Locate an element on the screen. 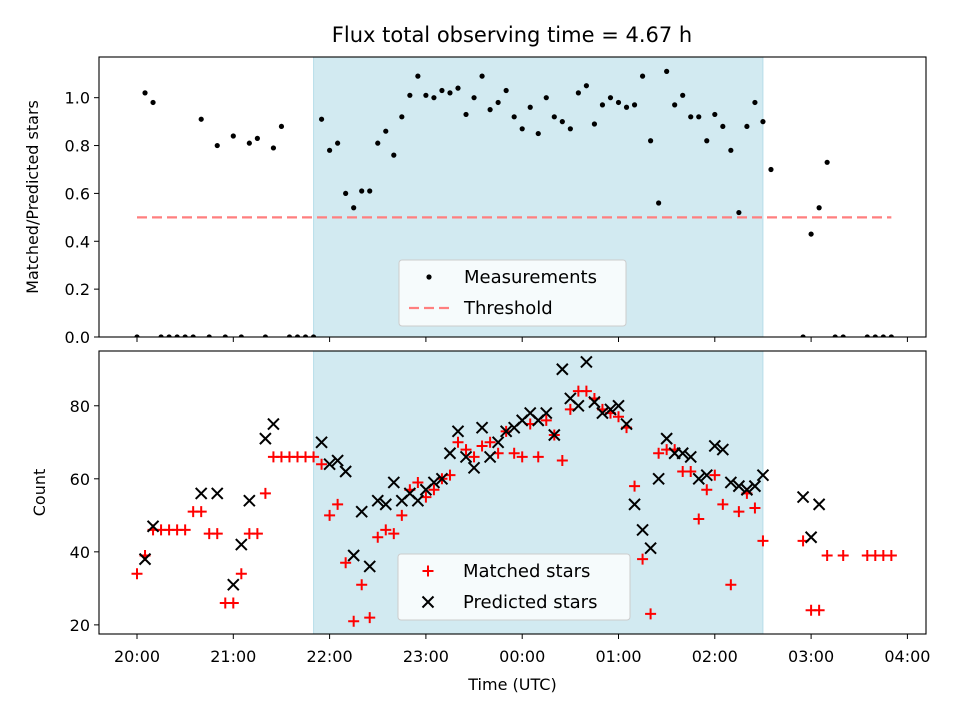  x-tick-label: 03:00 is located at coordinates (811, 656).